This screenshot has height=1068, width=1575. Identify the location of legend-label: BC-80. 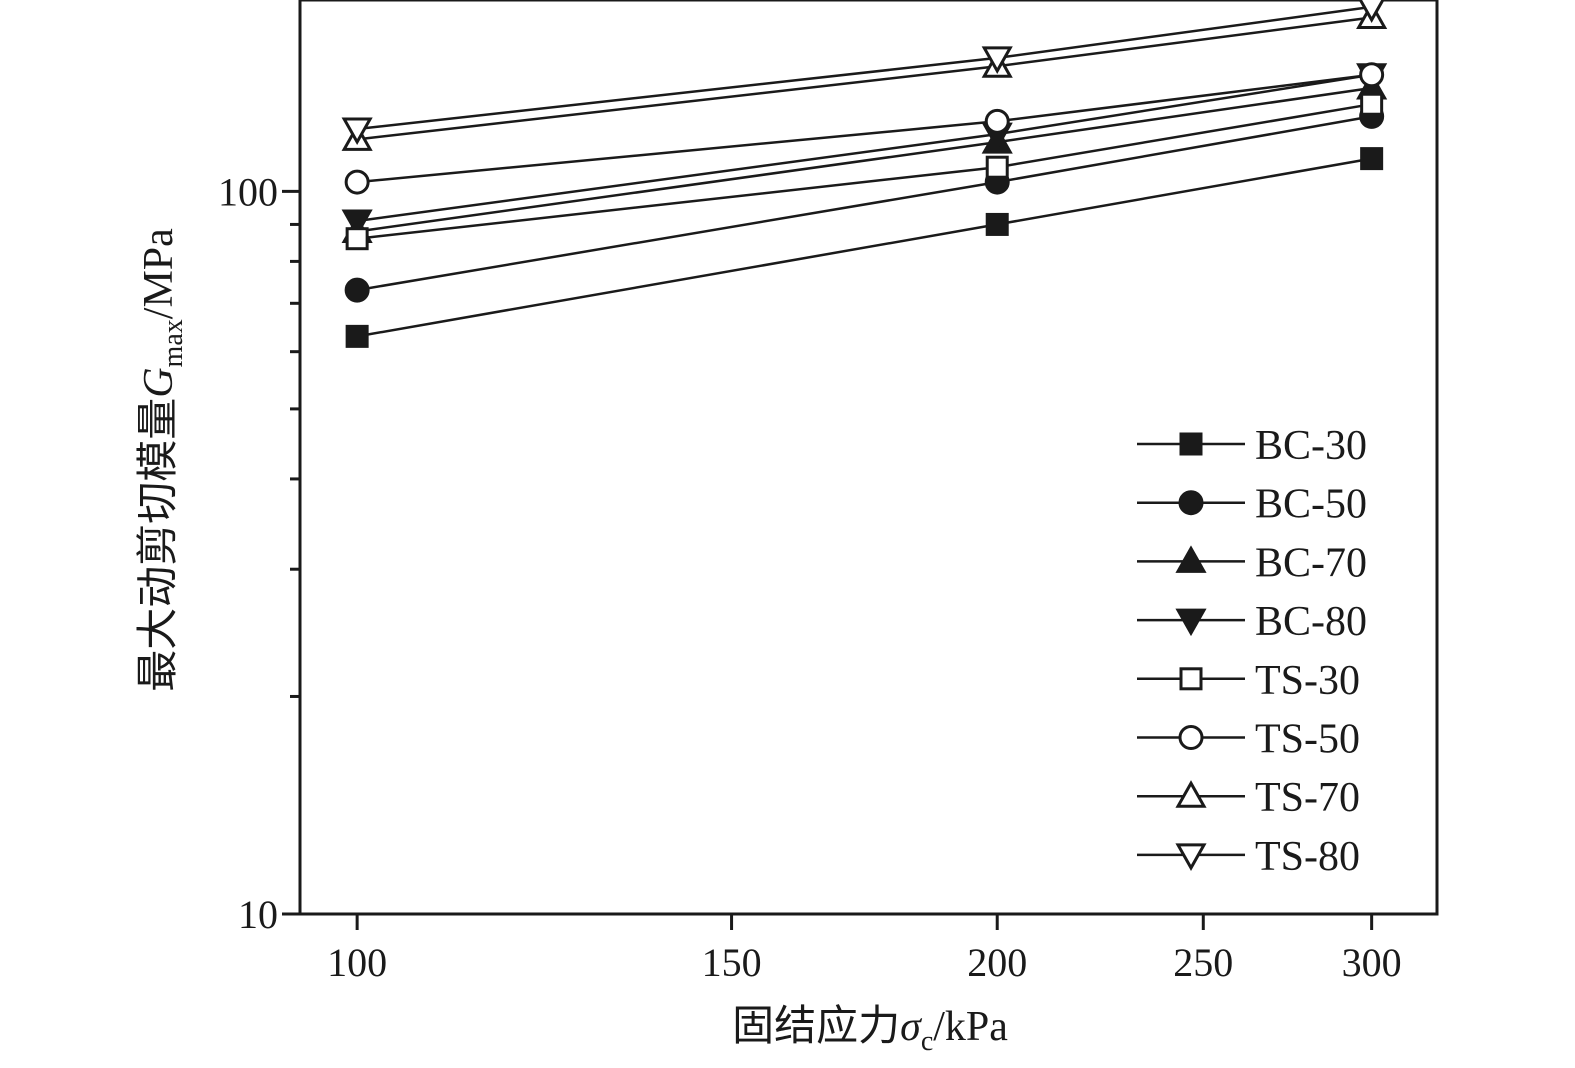
(1311, 622).